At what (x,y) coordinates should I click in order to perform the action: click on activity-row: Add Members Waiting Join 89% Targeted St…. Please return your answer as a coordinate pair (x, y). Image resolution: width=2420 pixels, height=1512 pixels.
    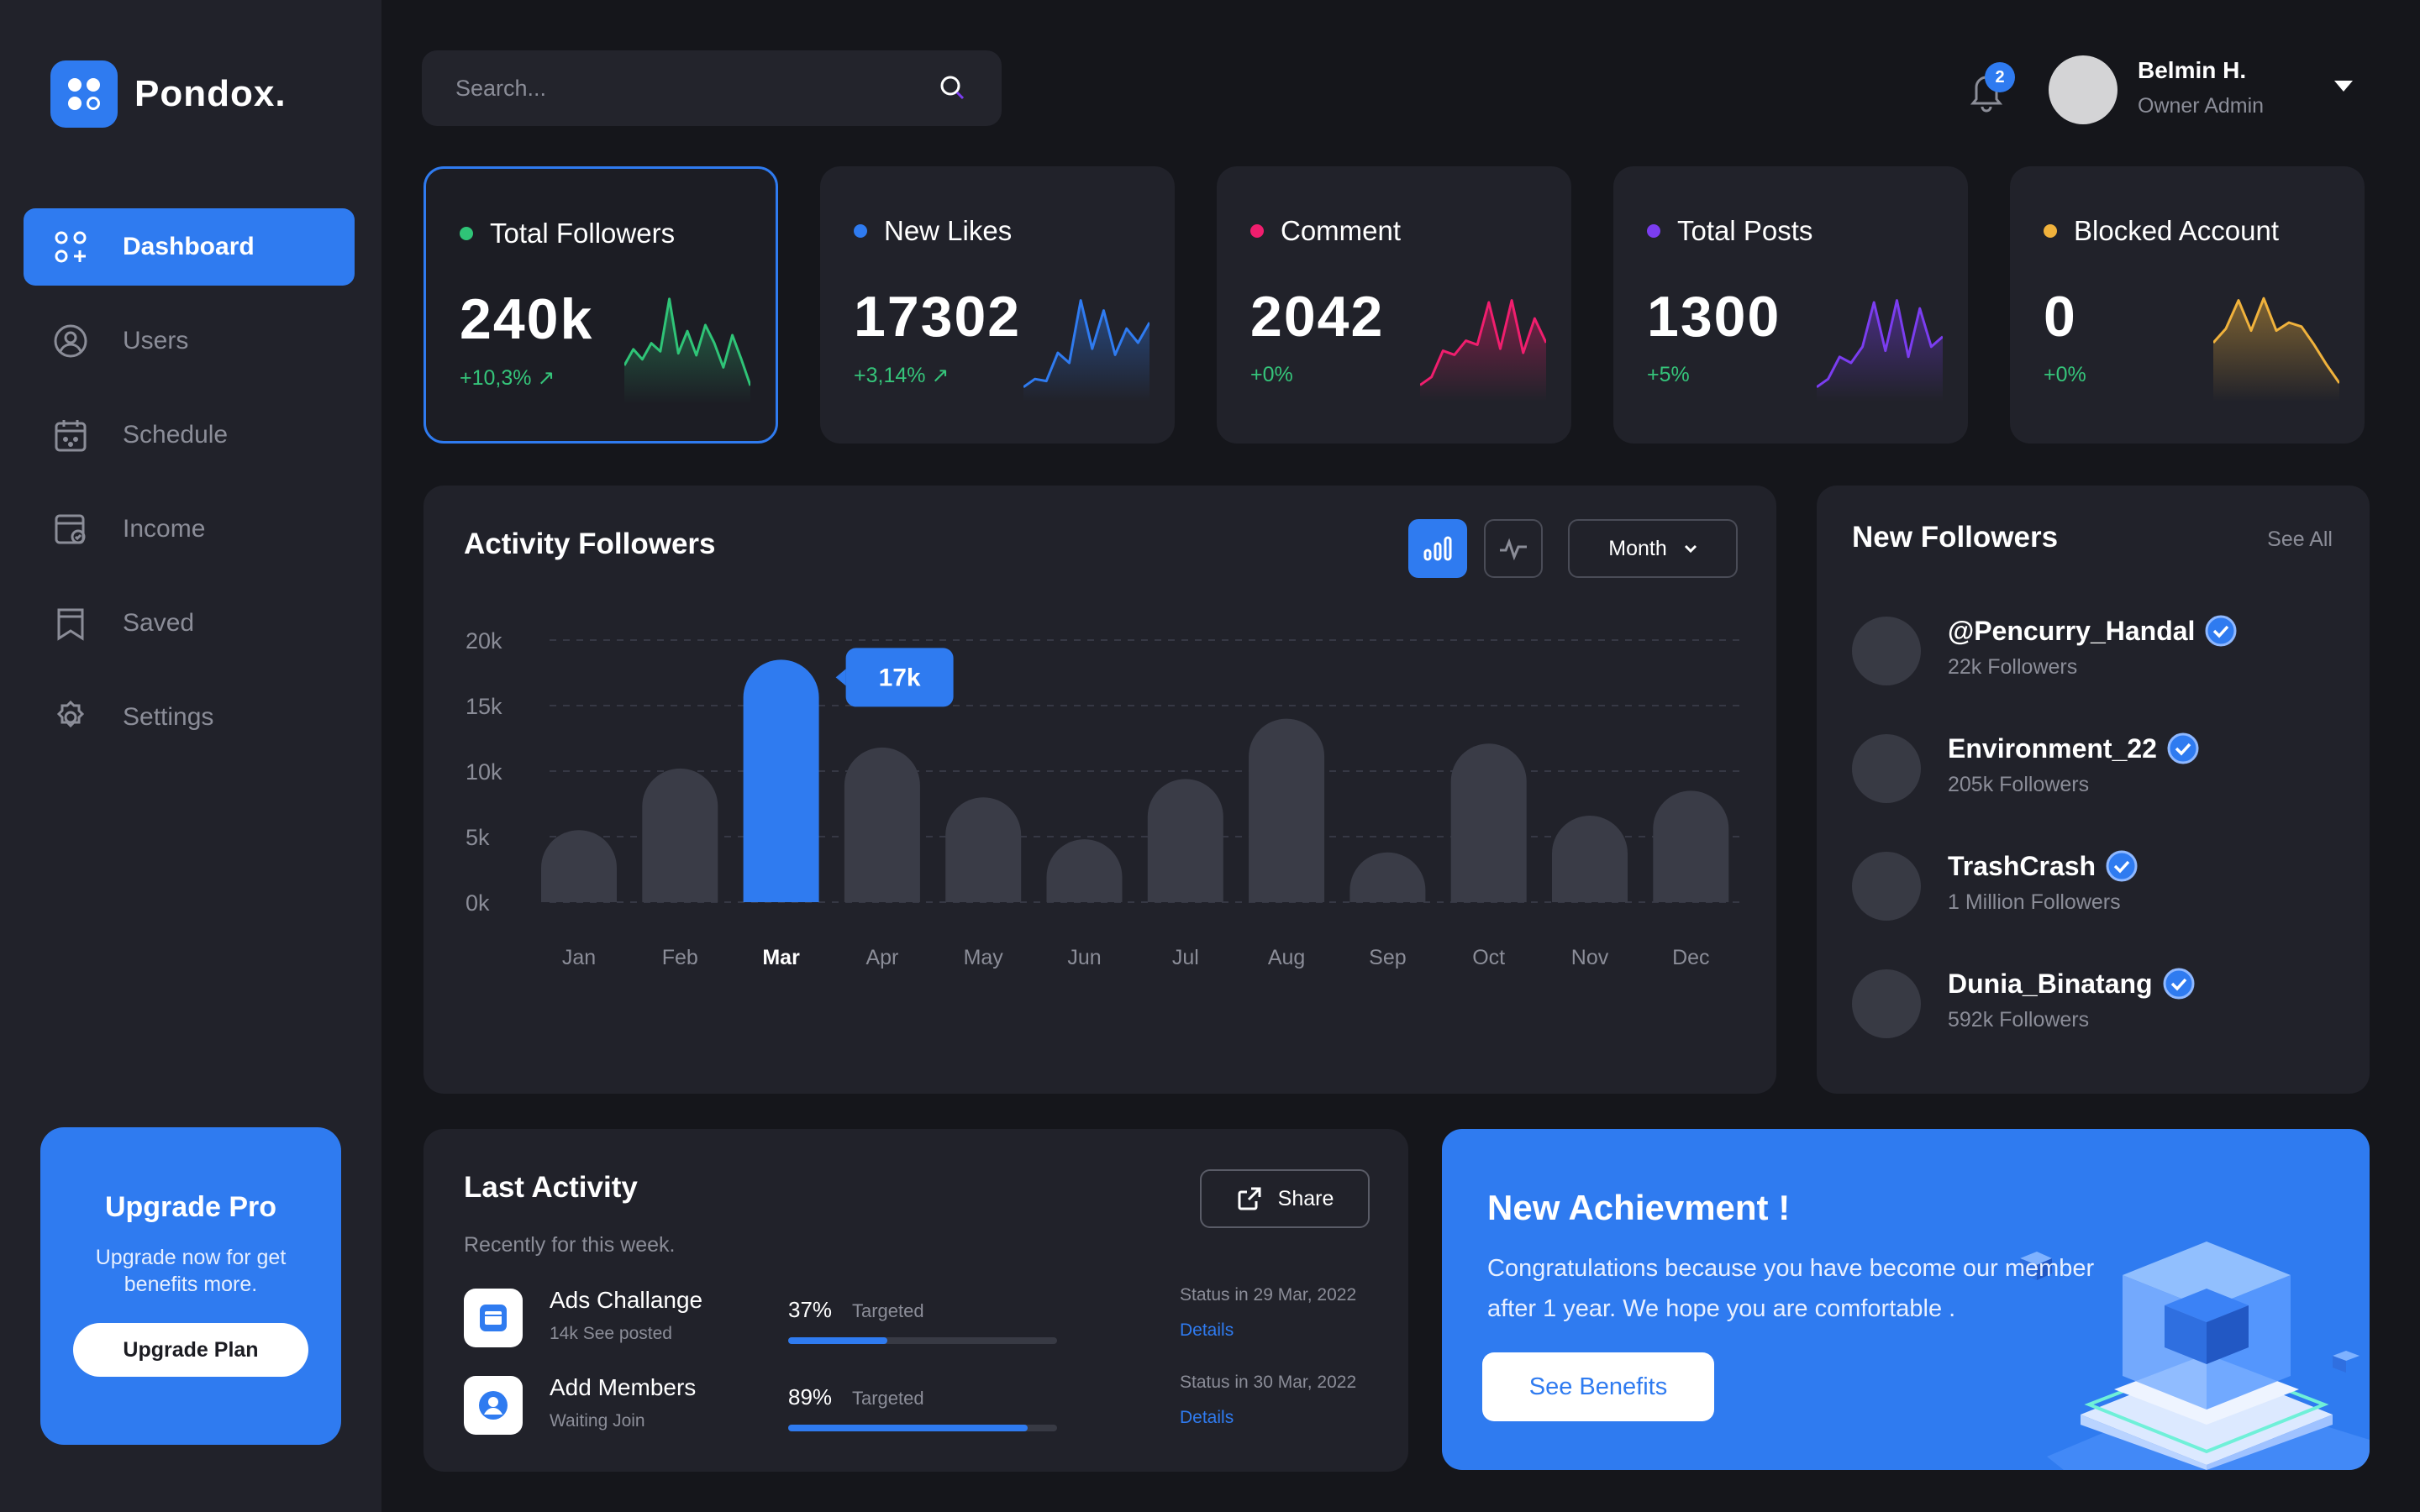
    Looking at the image, I should click on (917, 1406).